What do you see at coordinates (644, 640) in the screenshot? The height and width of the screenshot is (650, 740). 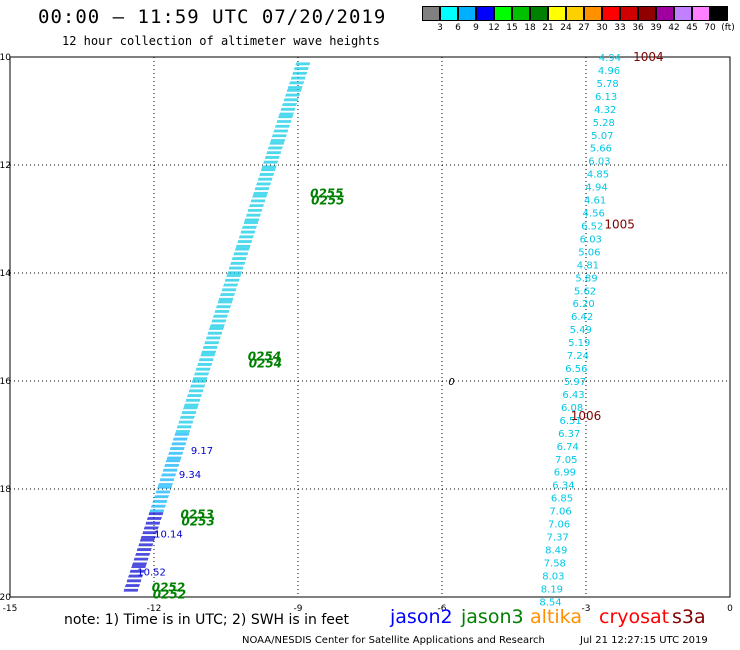 I see `timestamp-text: Jul 21 12:27:15 UTC 2019` at bounding box center [644, 640].